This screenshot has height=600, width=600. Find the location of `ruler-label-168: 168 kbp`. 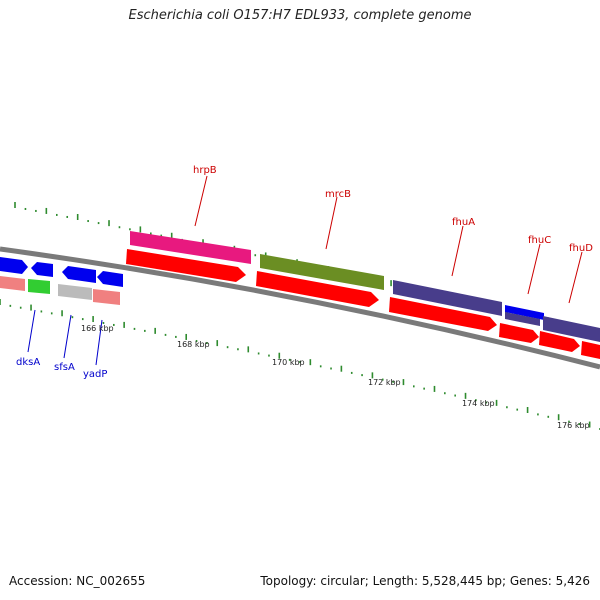

ruler-label-168: 168 kbp is located at coordinates (193, 344).